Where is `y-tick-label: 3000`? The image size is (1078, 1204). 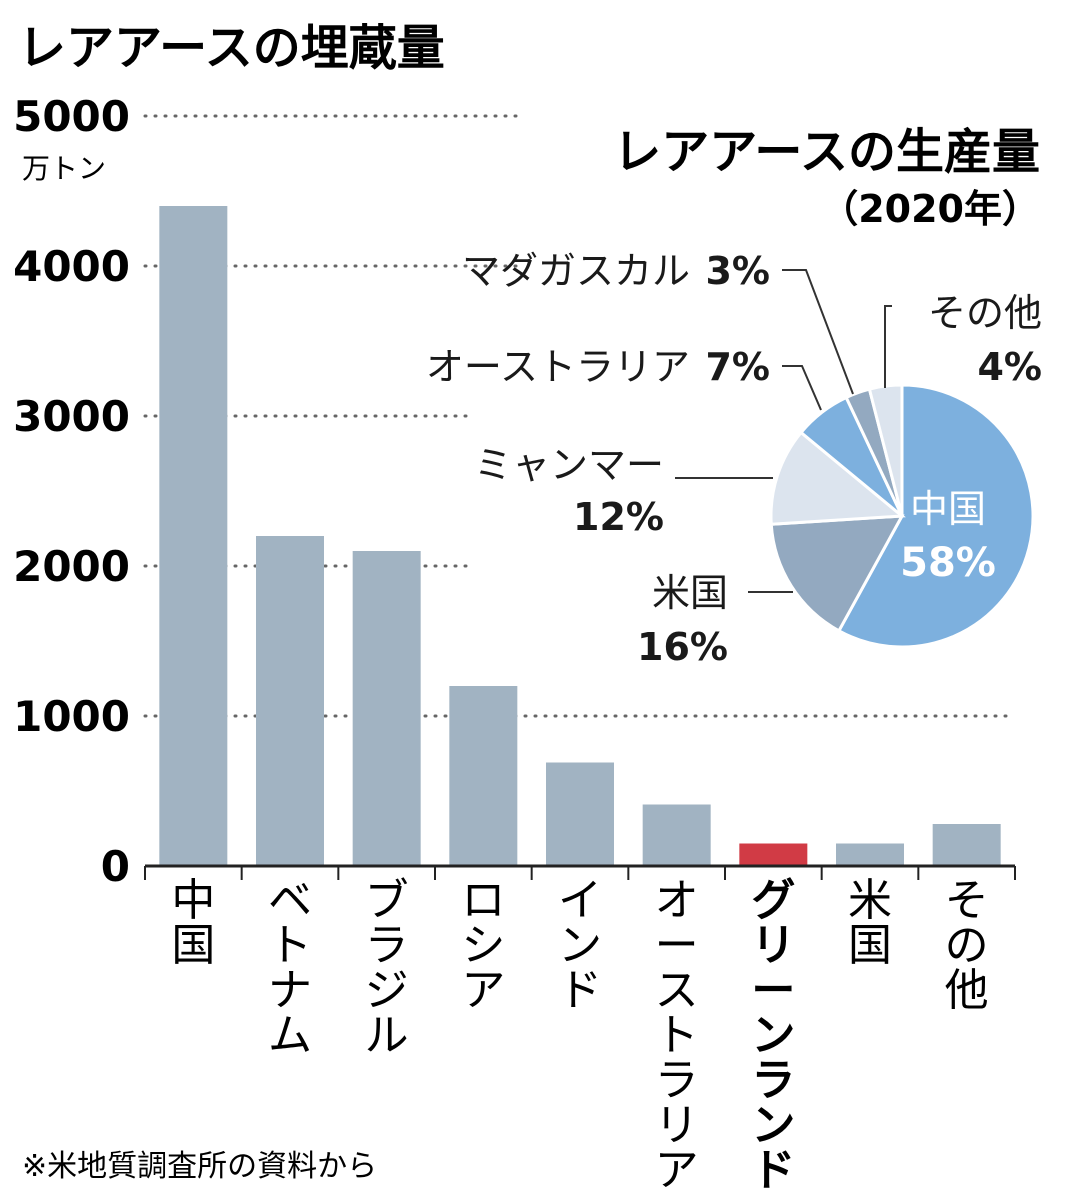
y-tick-label: 3000 is located at coordinates (71, 416).